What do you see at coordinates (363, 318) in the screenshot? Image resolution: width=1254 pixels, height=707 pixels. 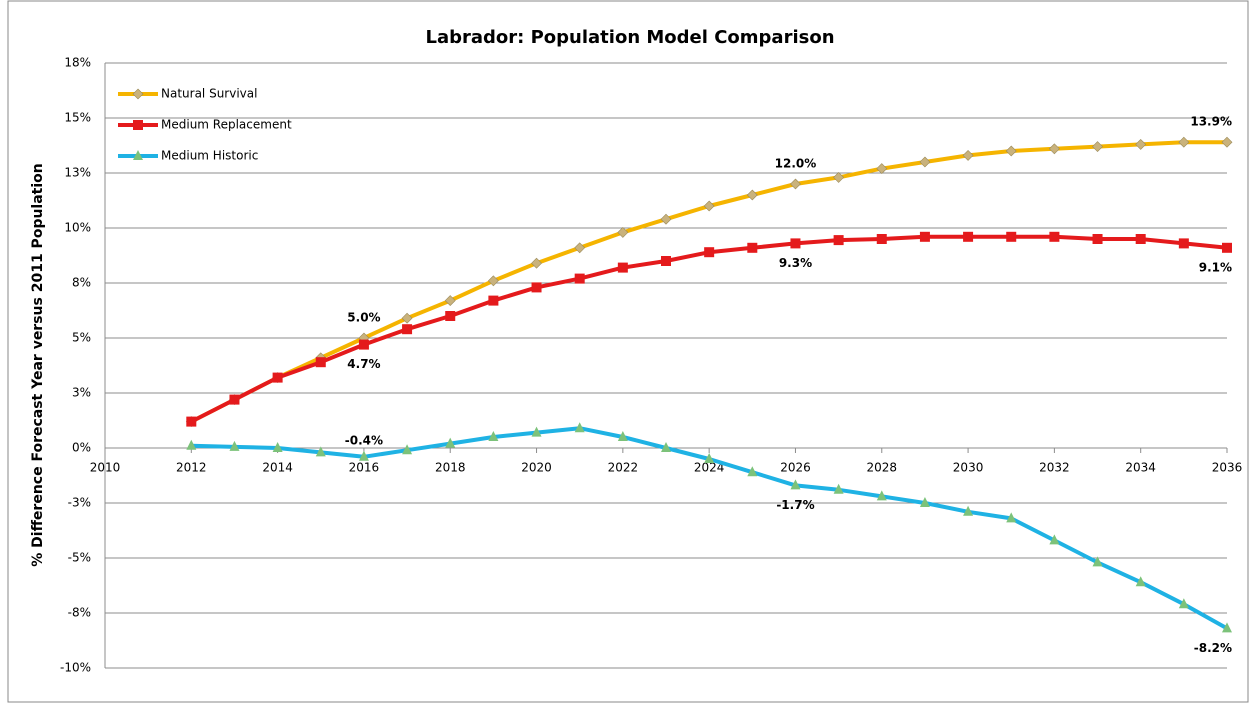 I see `data-label: 5.0%` at bounding box center [363, 318].